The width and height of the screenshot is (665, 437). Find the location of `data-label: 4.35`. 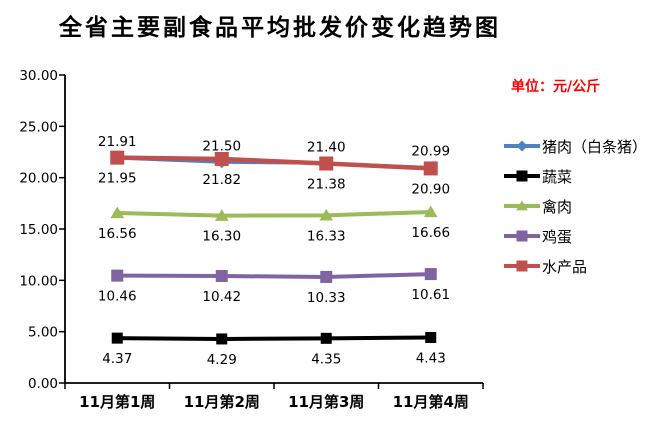

data-label: 4.35 is located at coordinates (326, 359).